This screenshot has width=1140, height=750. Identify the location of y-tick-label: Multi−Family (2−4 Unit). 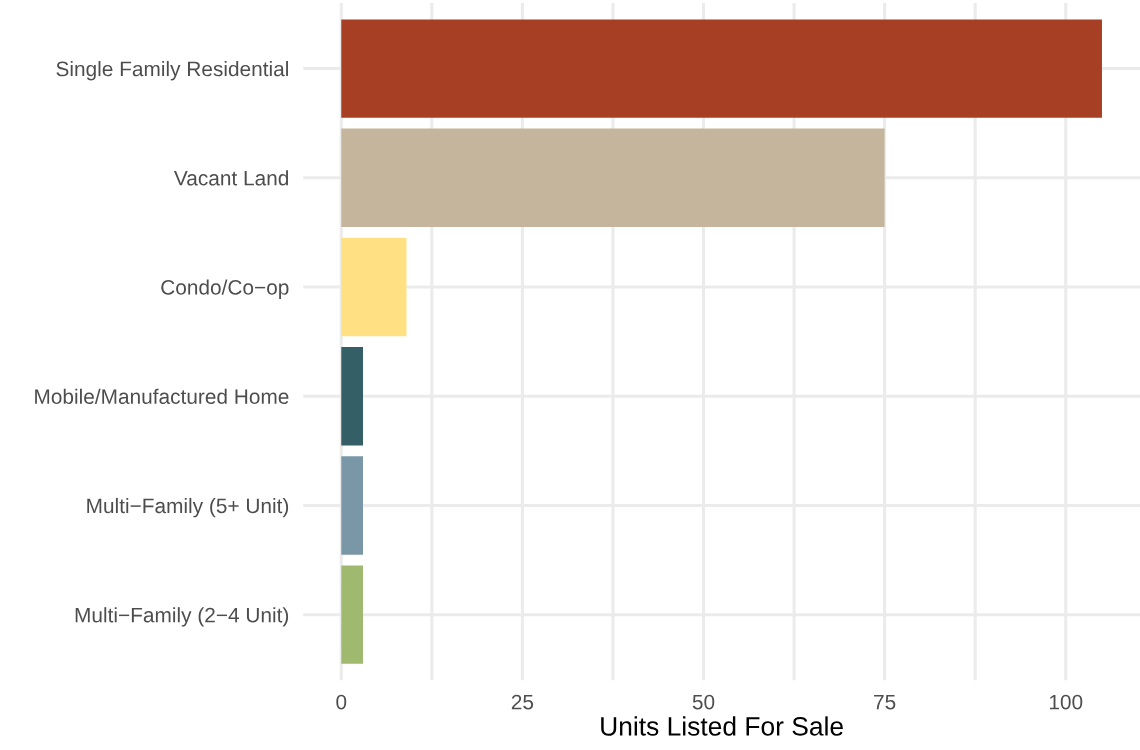
(182, 617).